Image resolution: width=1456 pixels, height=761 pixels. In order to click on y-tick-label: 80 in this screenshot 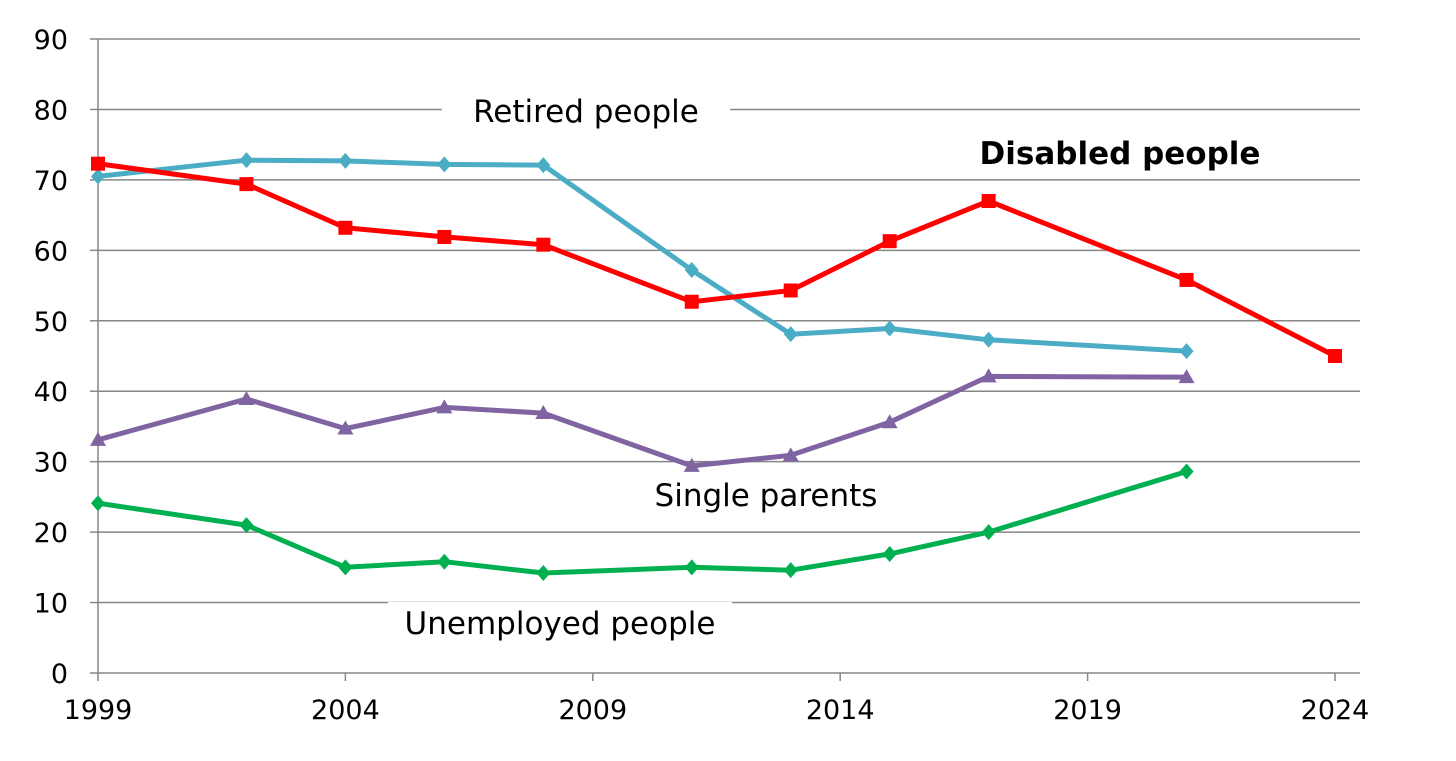, I will do `click(51, 110)`.